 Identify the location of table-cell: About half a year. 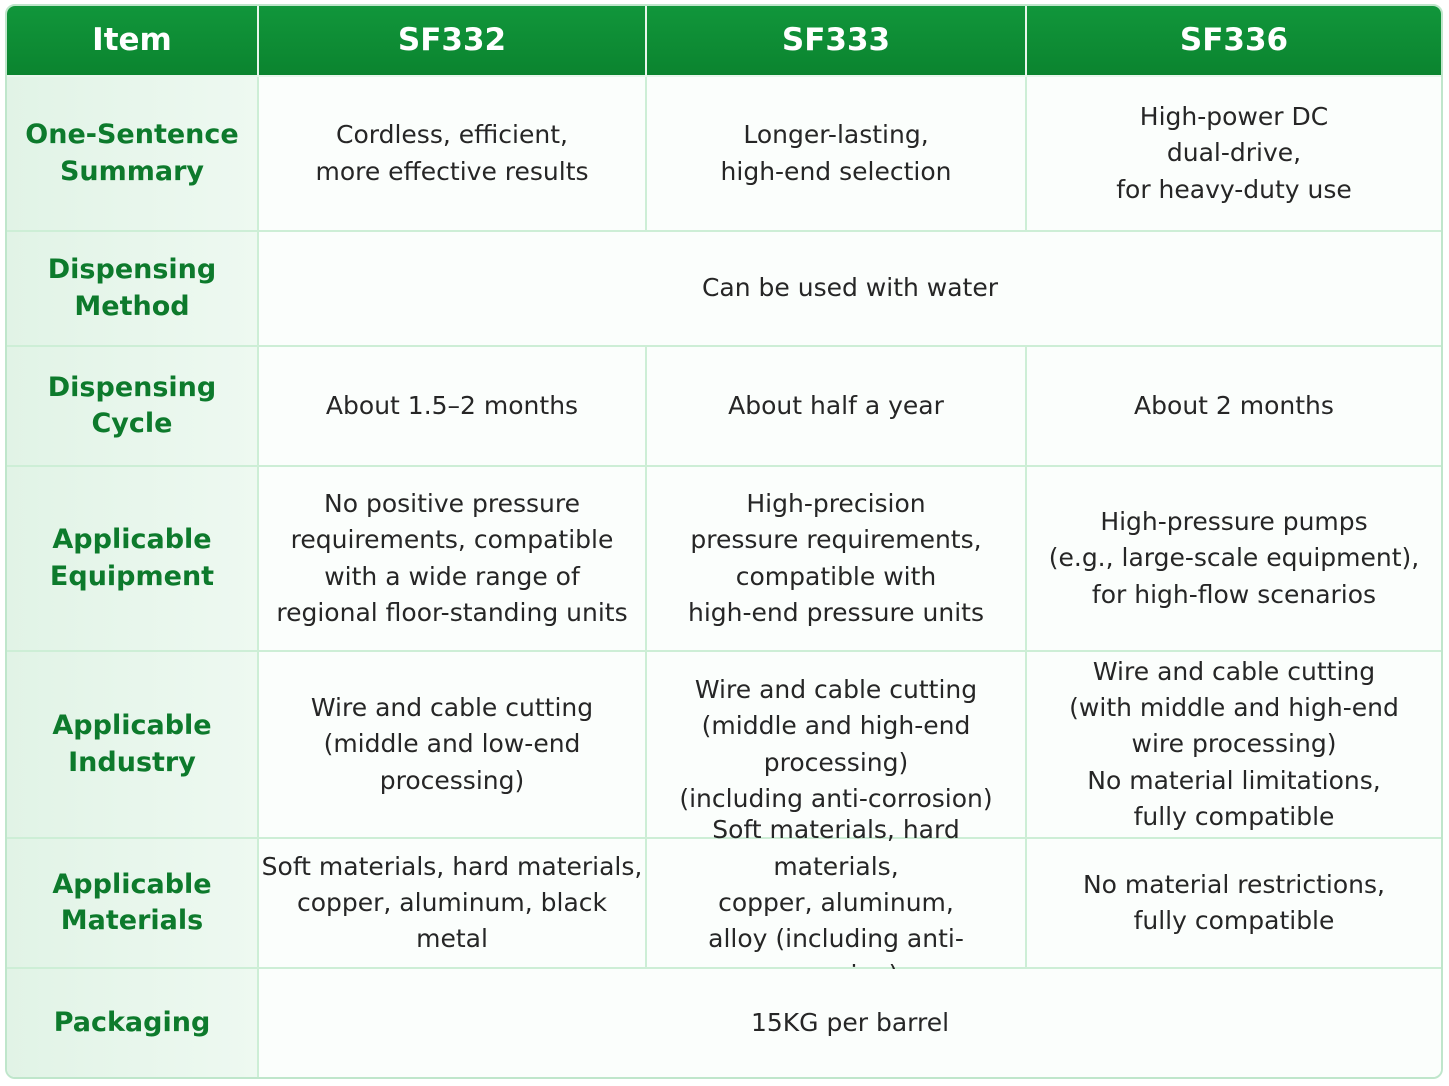
(837, 407).